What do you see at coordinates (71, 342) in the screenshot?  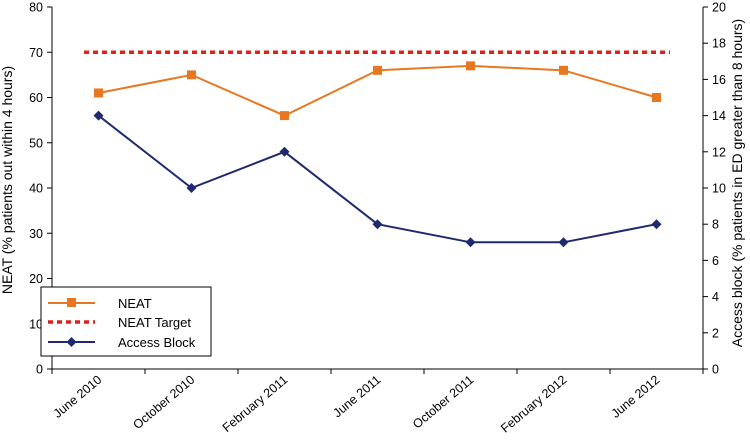 I see `legend-access-marker` at bounding box center [71, 342].